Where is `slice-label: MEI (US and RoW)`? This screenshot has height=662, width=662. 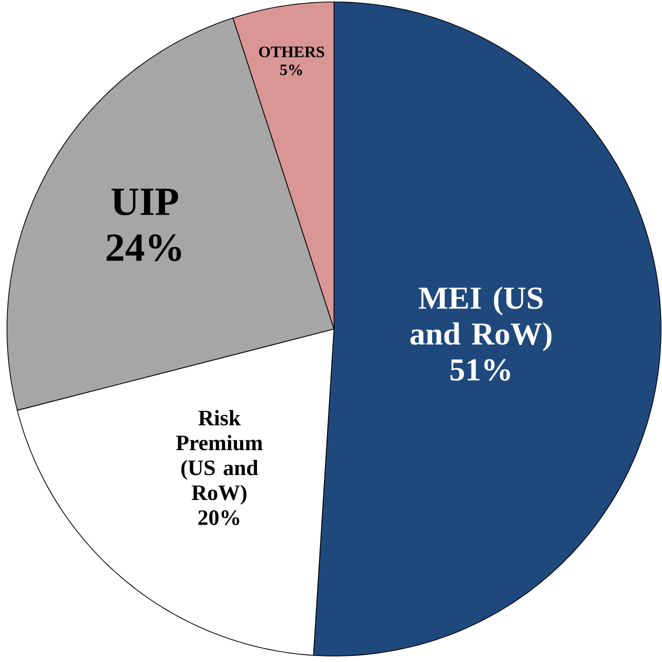
slice-label: MEI (US and RoW) is located at coordinates (481, 319).